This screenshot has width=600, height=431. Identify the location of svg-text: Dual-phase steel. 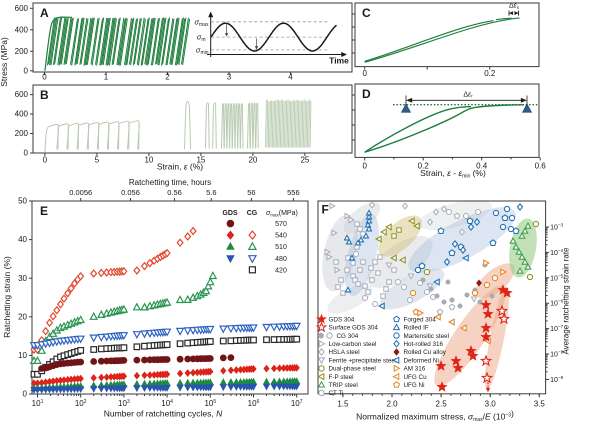
(352, 369).